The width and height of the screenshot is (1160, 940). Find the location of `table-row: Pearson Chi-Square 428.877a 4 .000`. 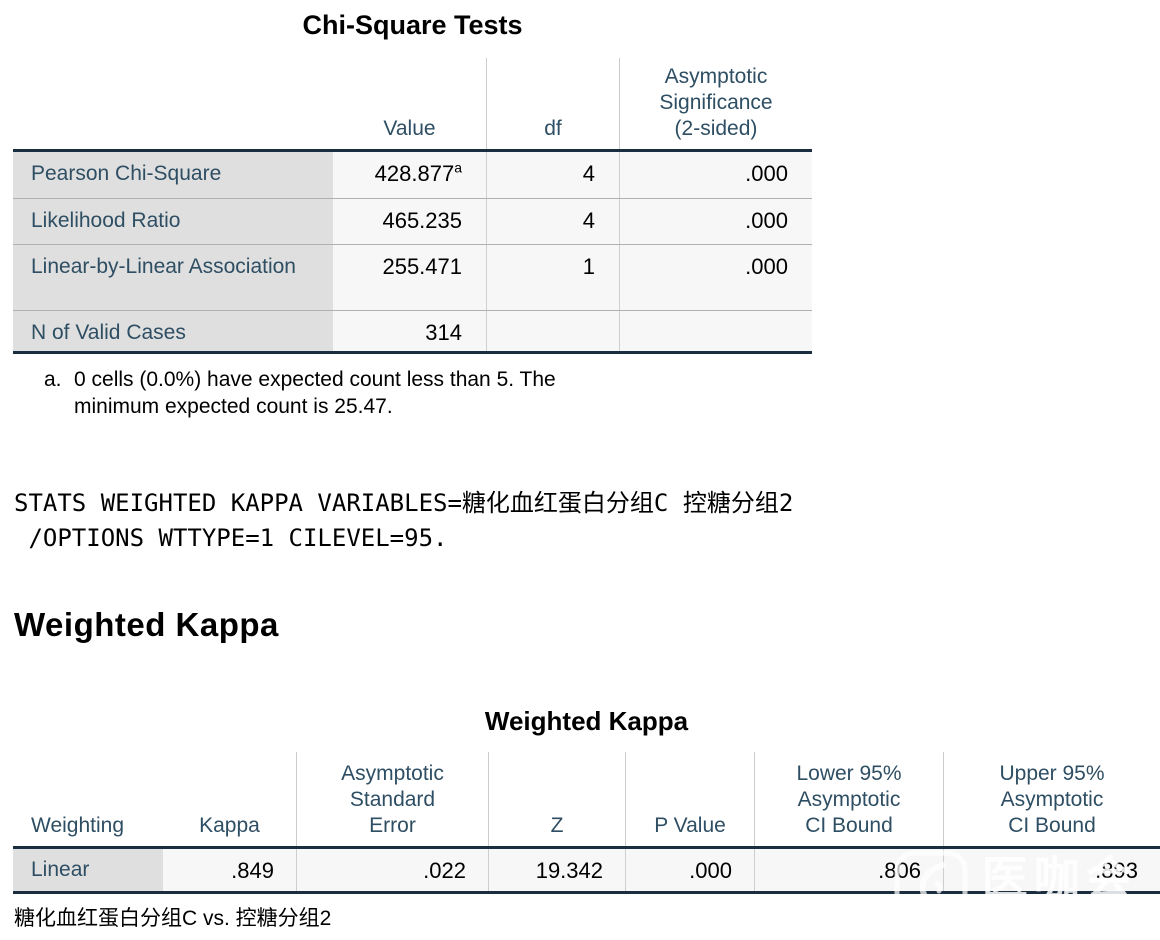

table-row: Pearson Chi-Square 428.877a 4 .000 is located at coordinates (412, 175).